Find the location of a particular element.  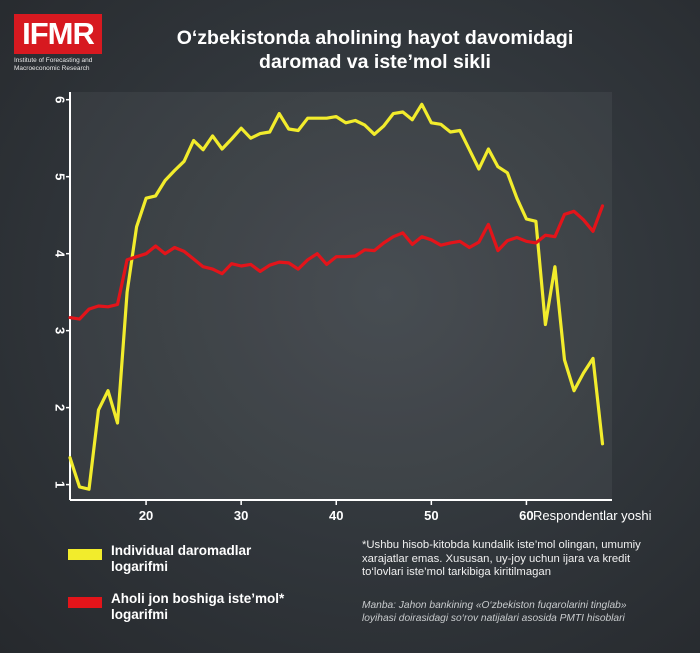

y-tick-label-1: 1 is located at coordinates (60, 484).